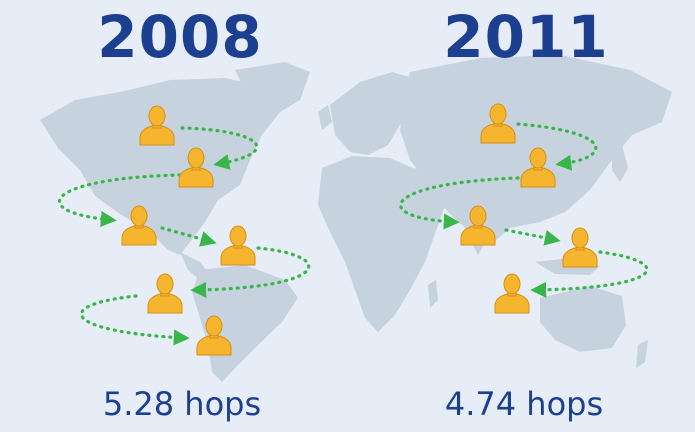 This screenshot has height=432, width=695. I want to click on africa-landmass, so click(383, 244).